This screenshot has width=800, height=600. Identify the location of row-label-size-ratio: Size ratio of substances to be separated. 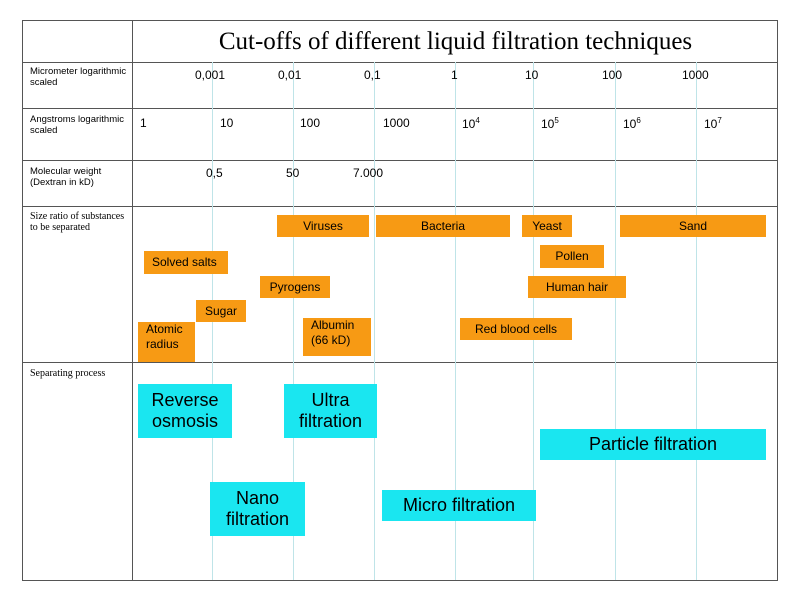
(77, 222).